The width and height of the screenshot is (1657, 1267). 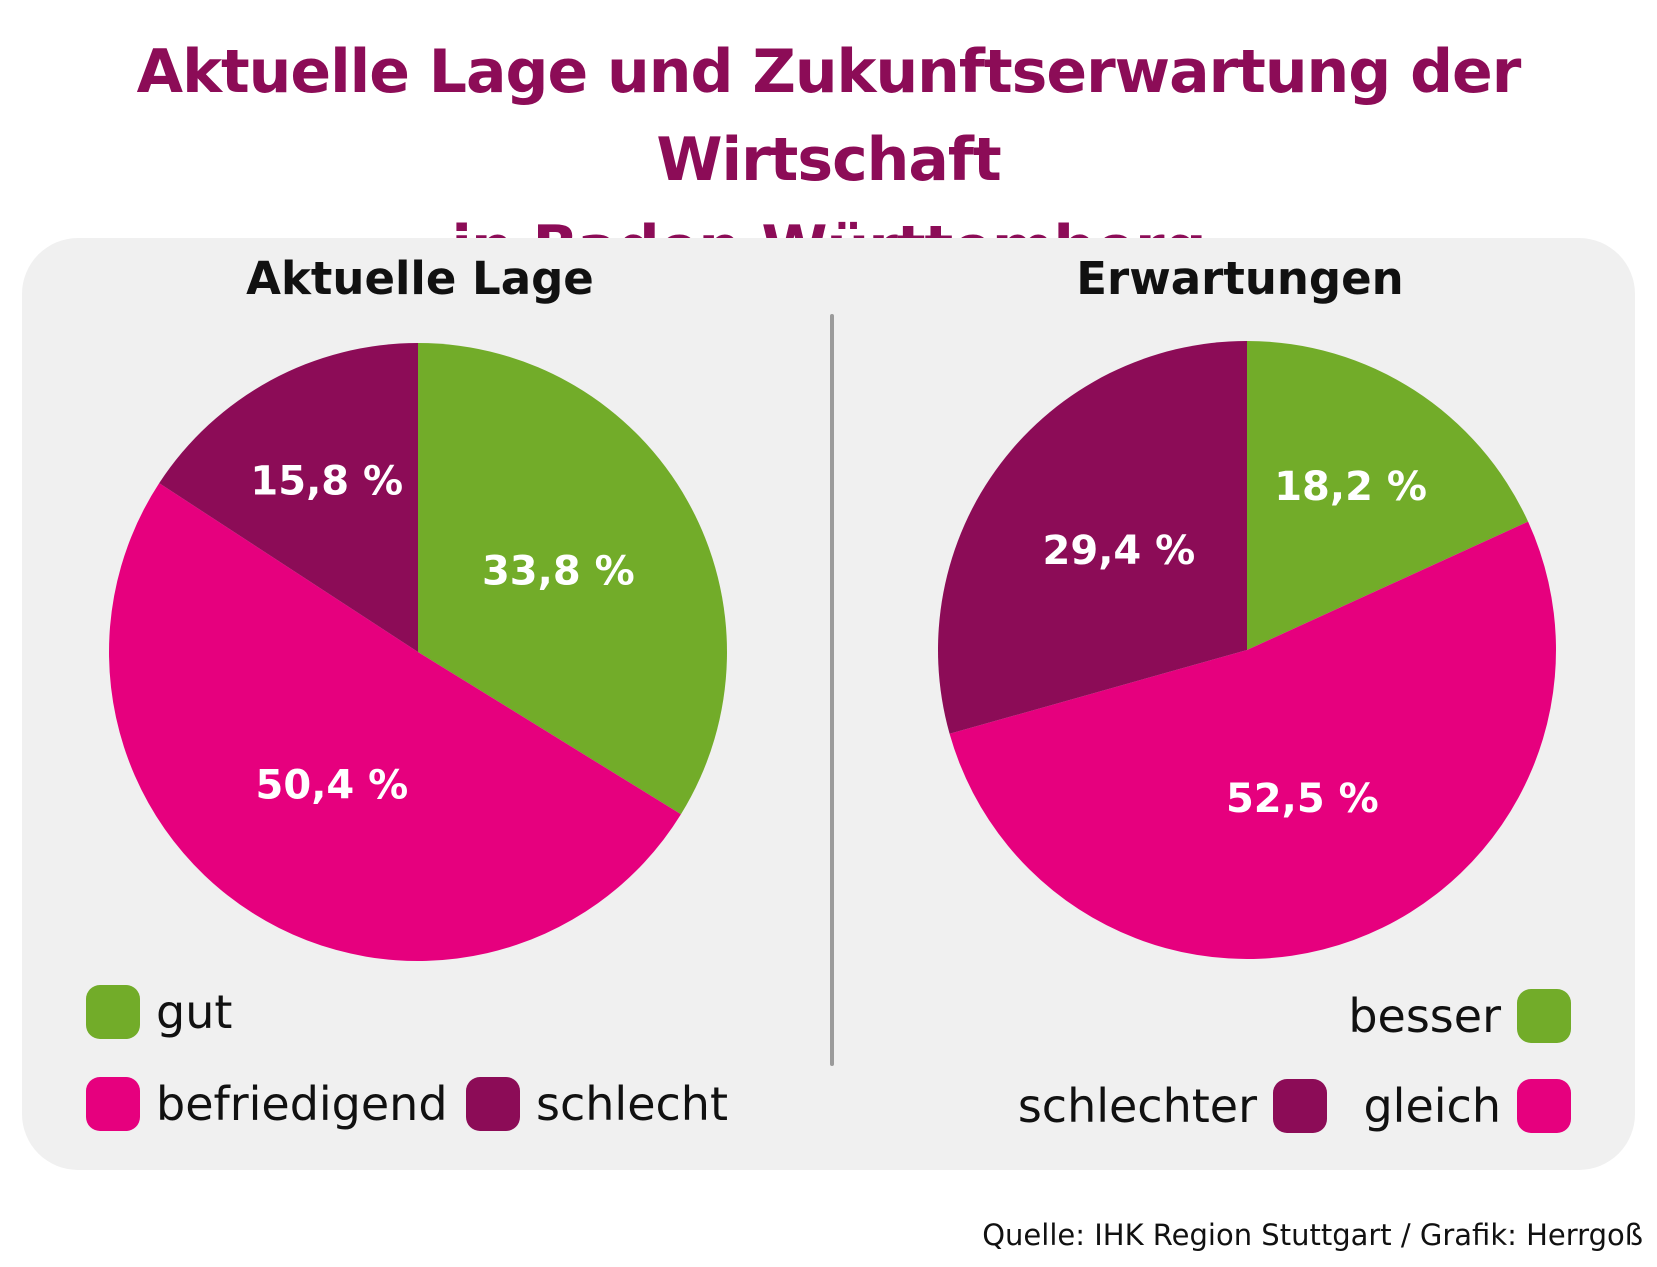 I want to click on legend-swatch-besser, so click(x=1544, y=1016).